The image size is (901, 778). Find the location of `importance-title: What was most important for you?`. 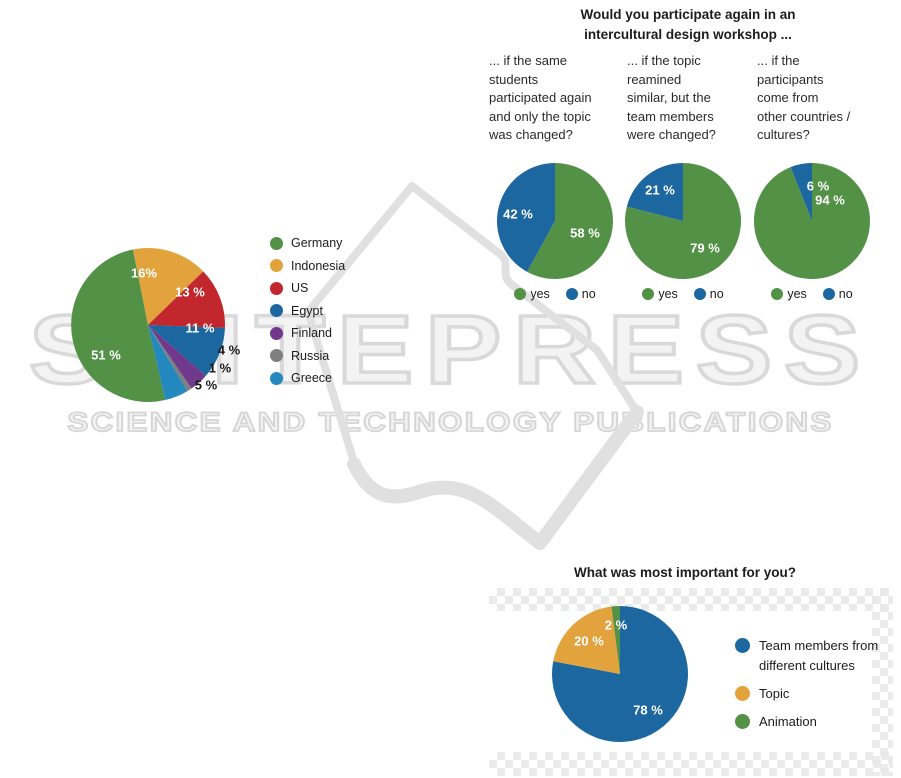

importance-title: What was most important for you? is located at coordinates (684, 572).